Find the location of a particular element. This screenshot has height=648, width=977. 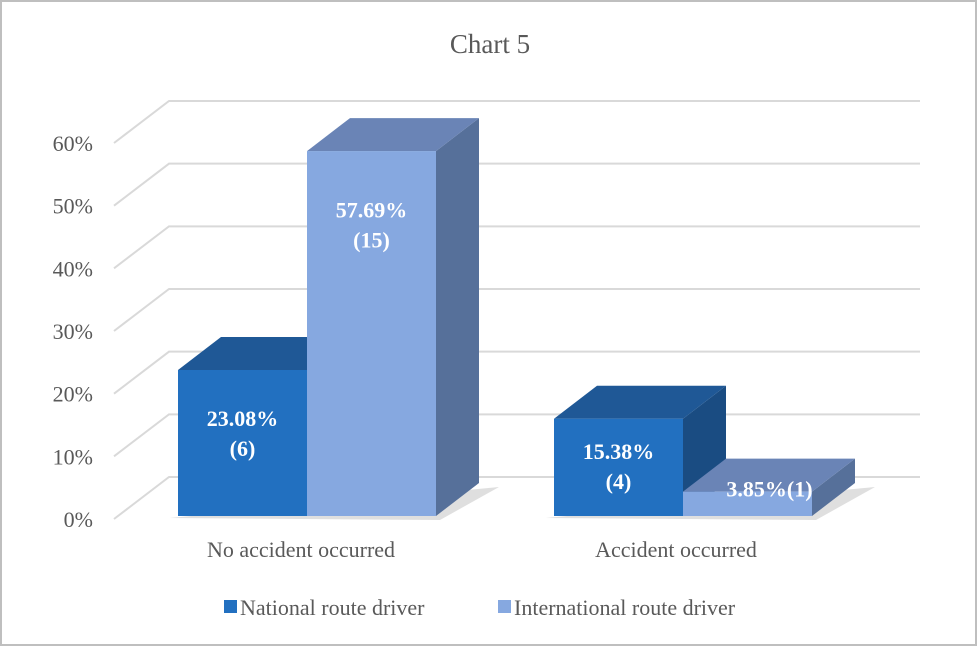

legend-label: National route driver is located at coordinates (332, 607).